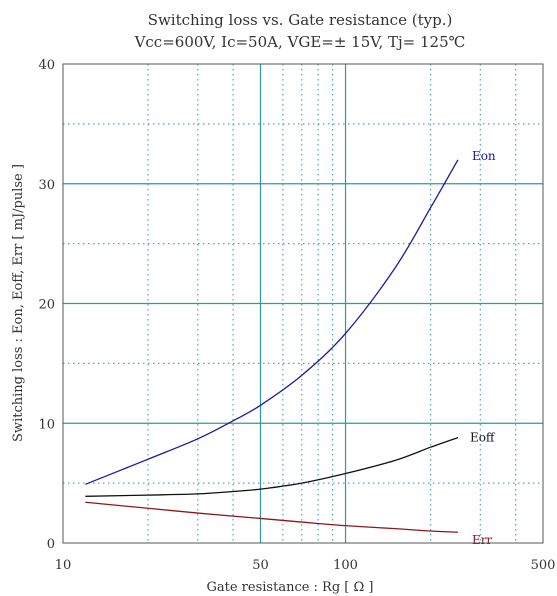  What do you see at coordinates (543, 565) in the screenshot?
I see `x-tick-label: 500` at bounding box center [543, 565].